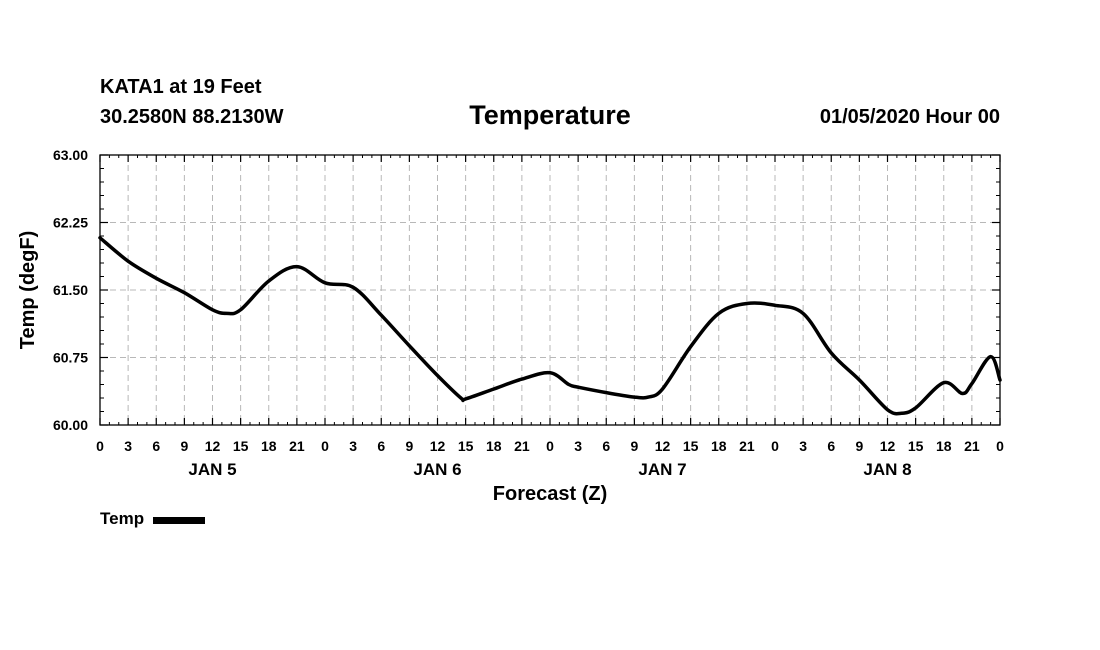 The height and width of the screenshot is (650, 1100). What do you see at coordinates (662, 469) in the screenshot?
I see `day-label: JAN 7` at bounding box center [662, 469].